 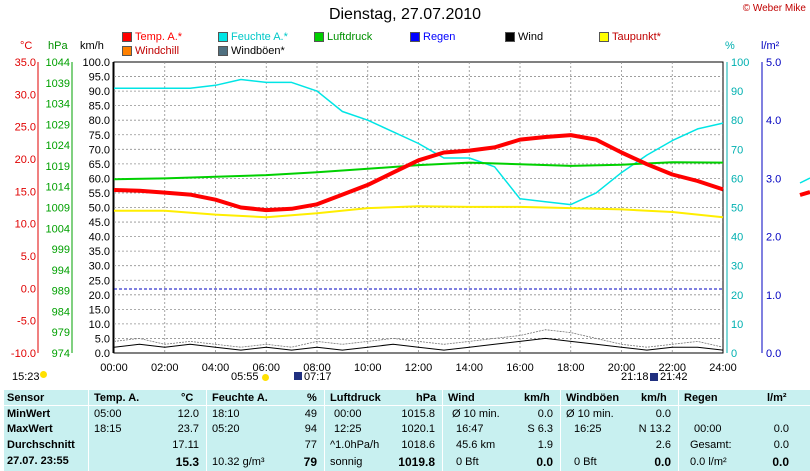 What do you see at coordinates (737, 296) in the screenshot?
I see `y-axis-humidity-tick: 20` at bounding box center [737, 296].